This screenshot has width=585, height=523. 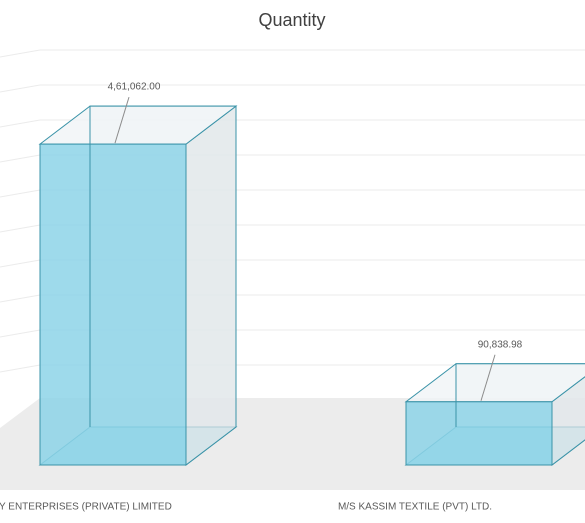 I want to click on bar-group: 90,838.98, so click(x=494, y=403).